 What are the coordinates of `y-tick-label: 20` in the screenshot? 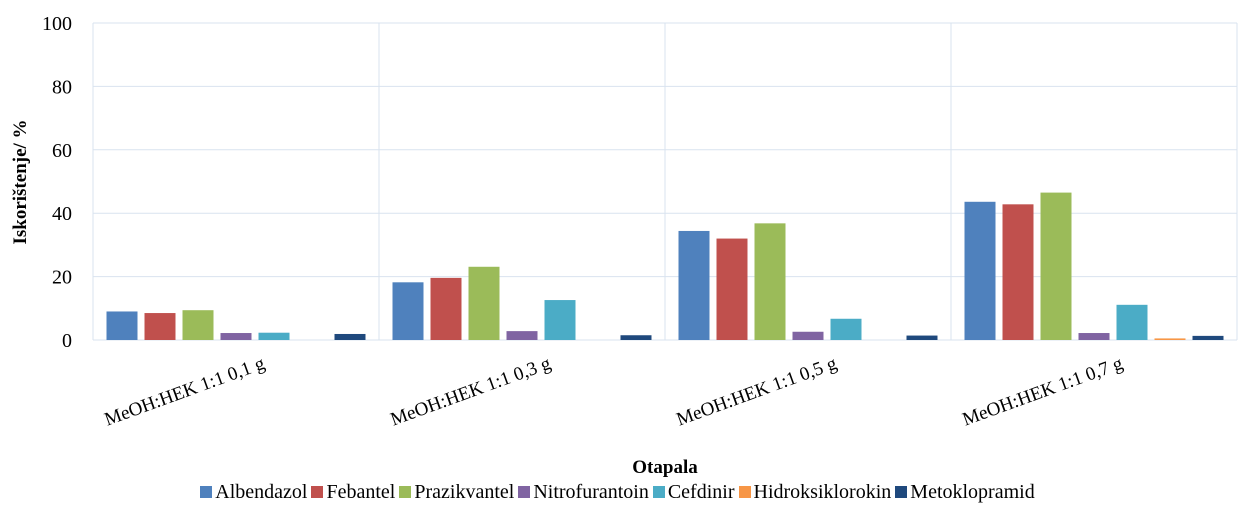 It's located at (62, 278).